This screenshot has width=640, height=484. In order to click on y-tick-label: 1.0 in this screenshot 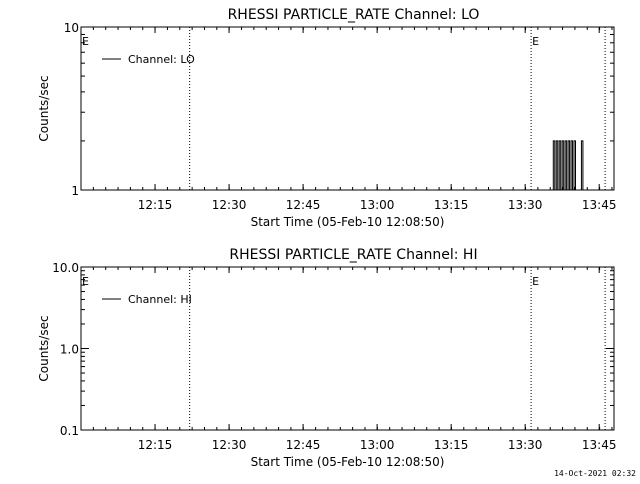, I will do `click(69, 350)`.